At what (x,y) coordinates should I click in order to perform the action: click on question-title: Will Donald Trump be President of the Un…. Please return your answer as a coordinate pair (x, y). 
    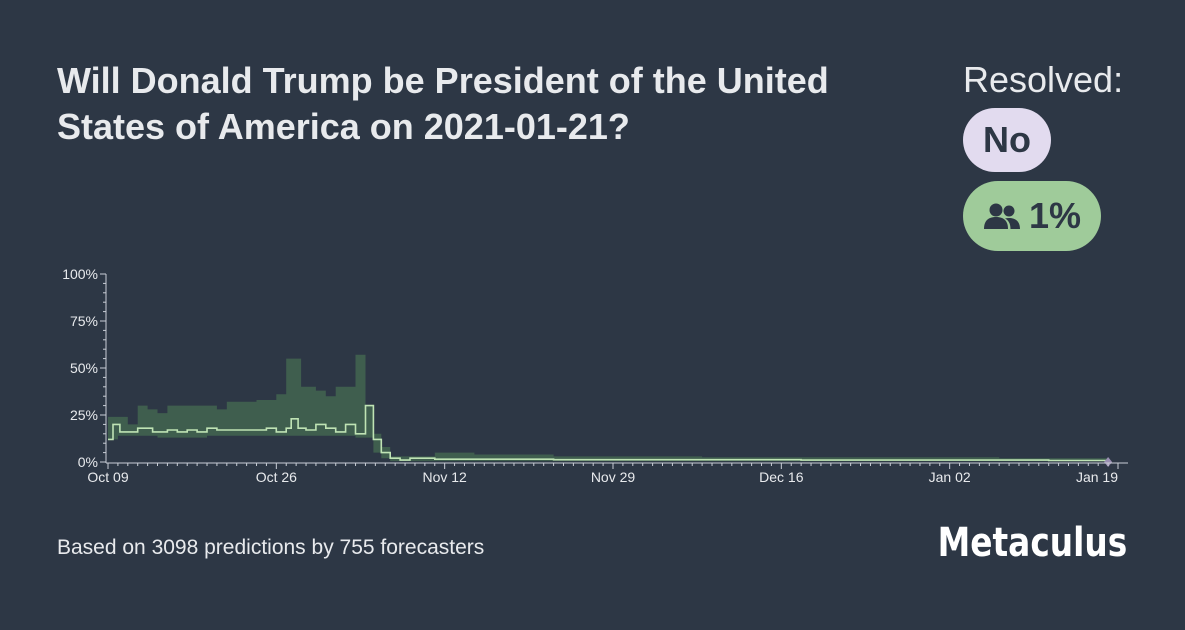
    Looking at the image, I should click on (443, 103).